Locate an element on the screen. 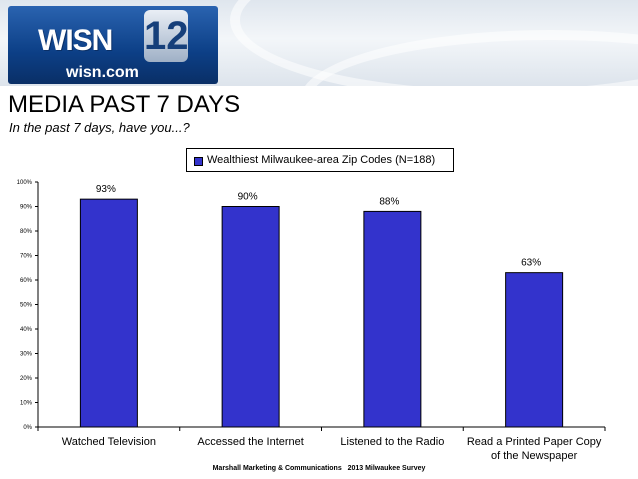  logo-number: 12 is located at coordinates (166, 36).